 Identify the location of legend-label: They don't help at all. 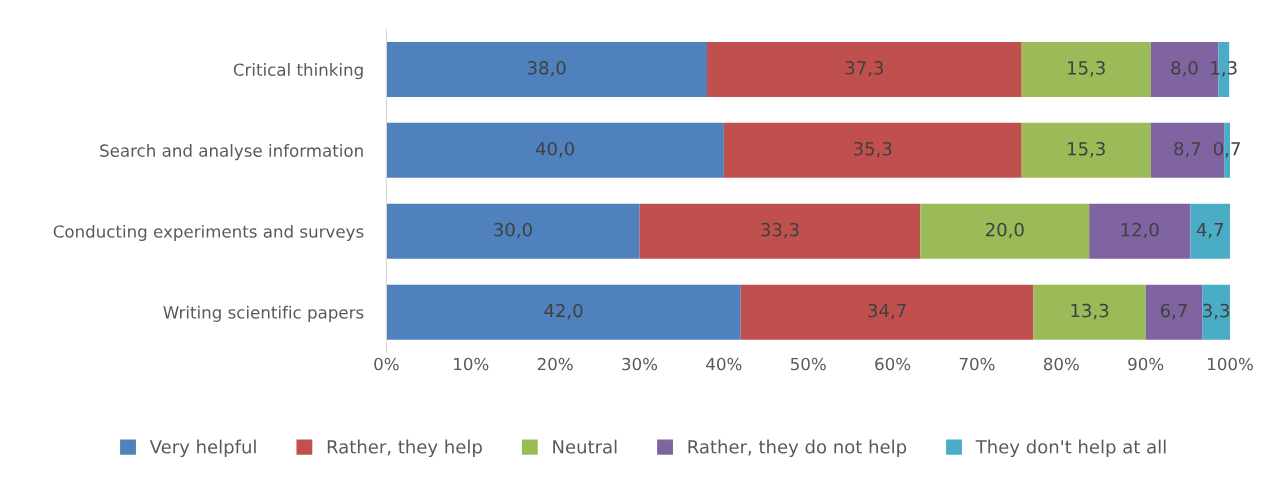
(1070, 448).